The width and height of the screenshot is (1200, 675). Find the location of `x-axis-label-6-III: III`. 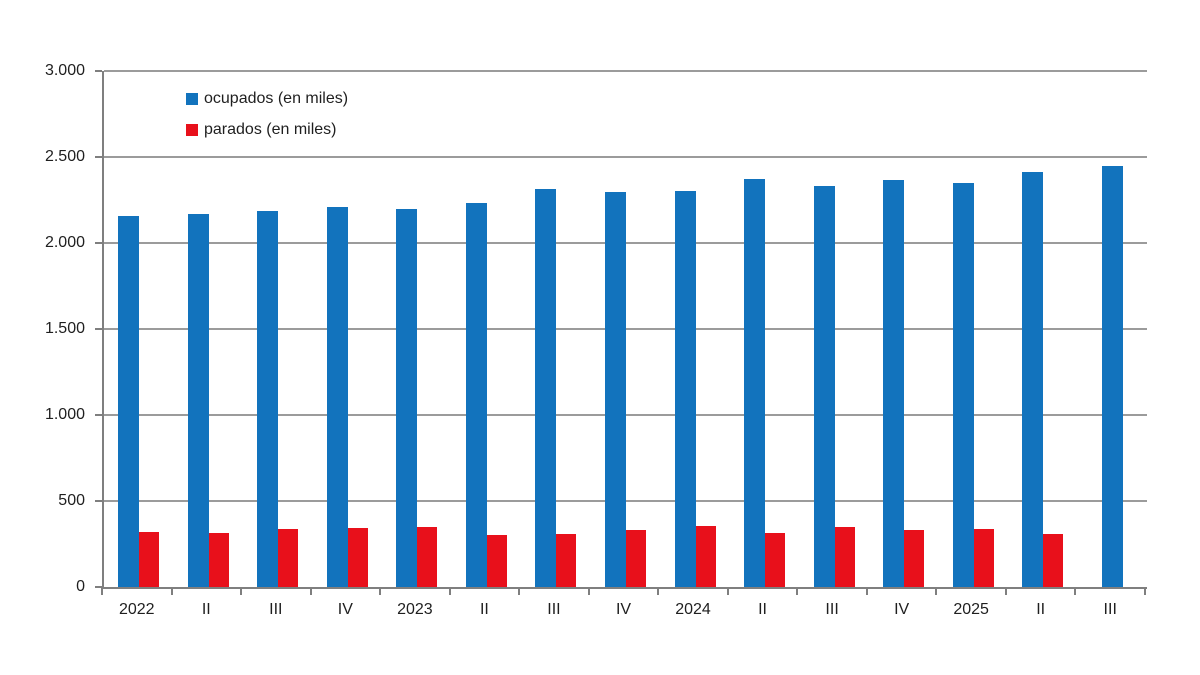

x-axis-label-6-III: III is located at coordinates (554, 609).